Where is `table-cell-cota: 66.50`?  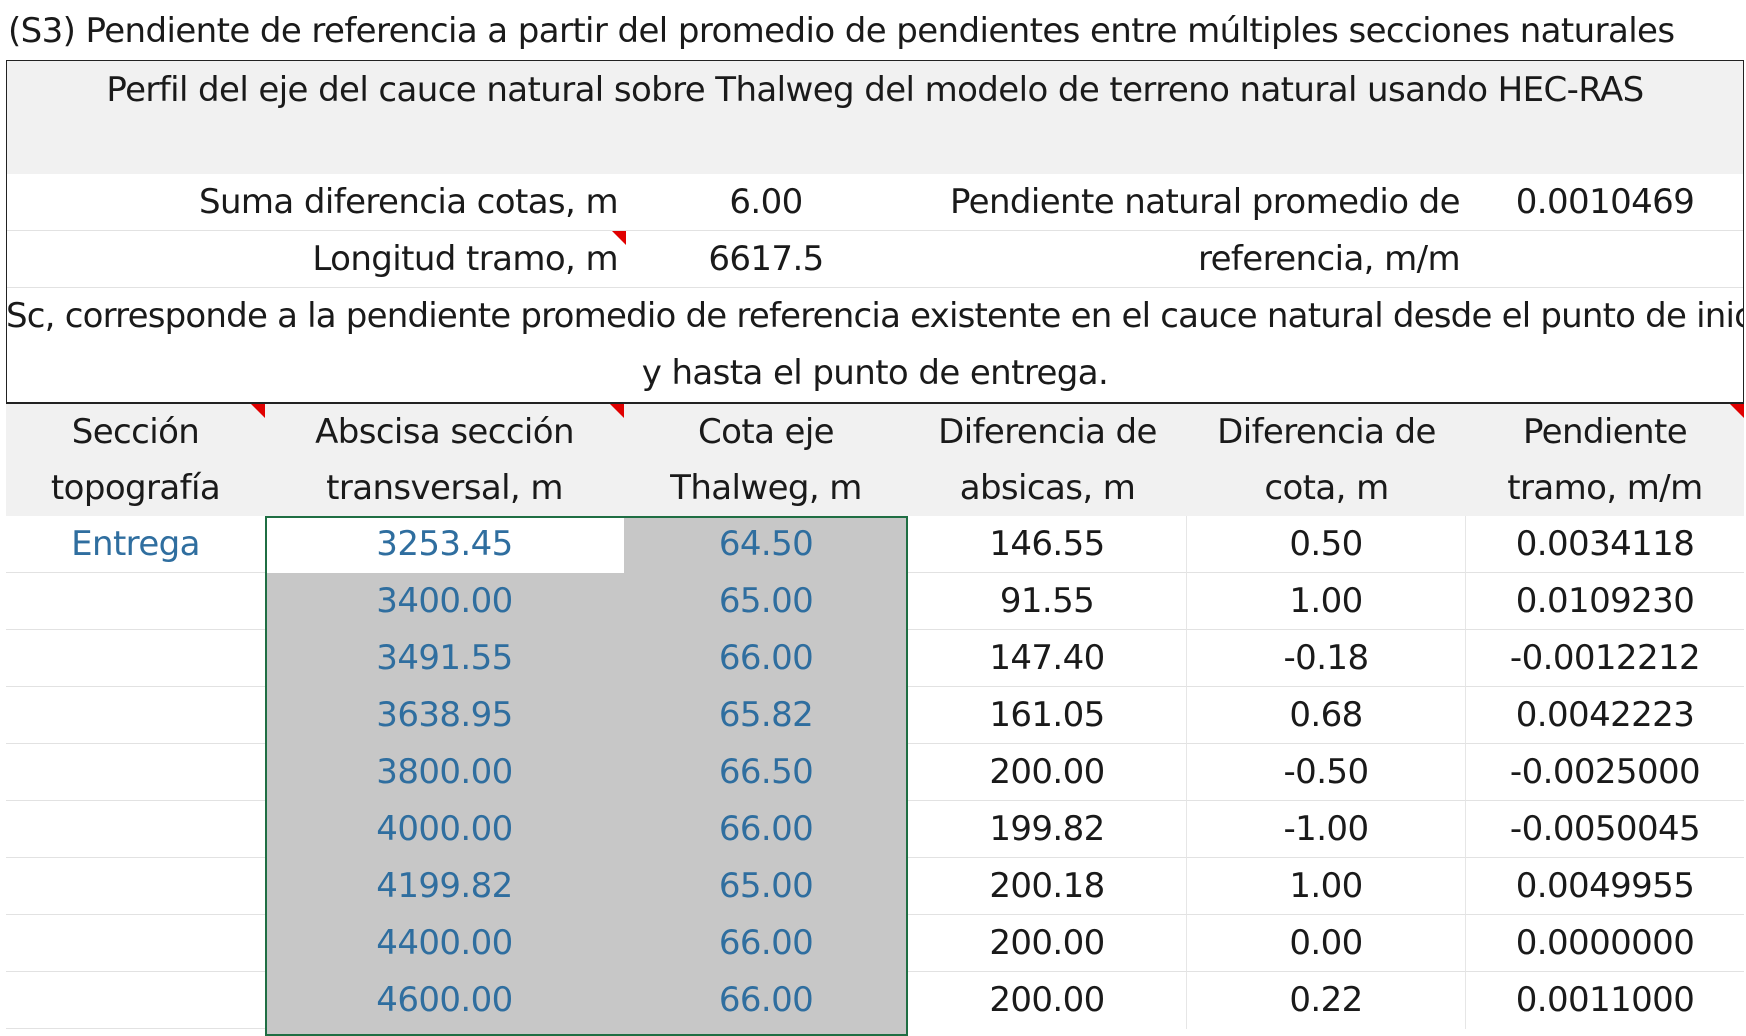 table-cell-cota: 66.50 is located at coordinates (766, 772).